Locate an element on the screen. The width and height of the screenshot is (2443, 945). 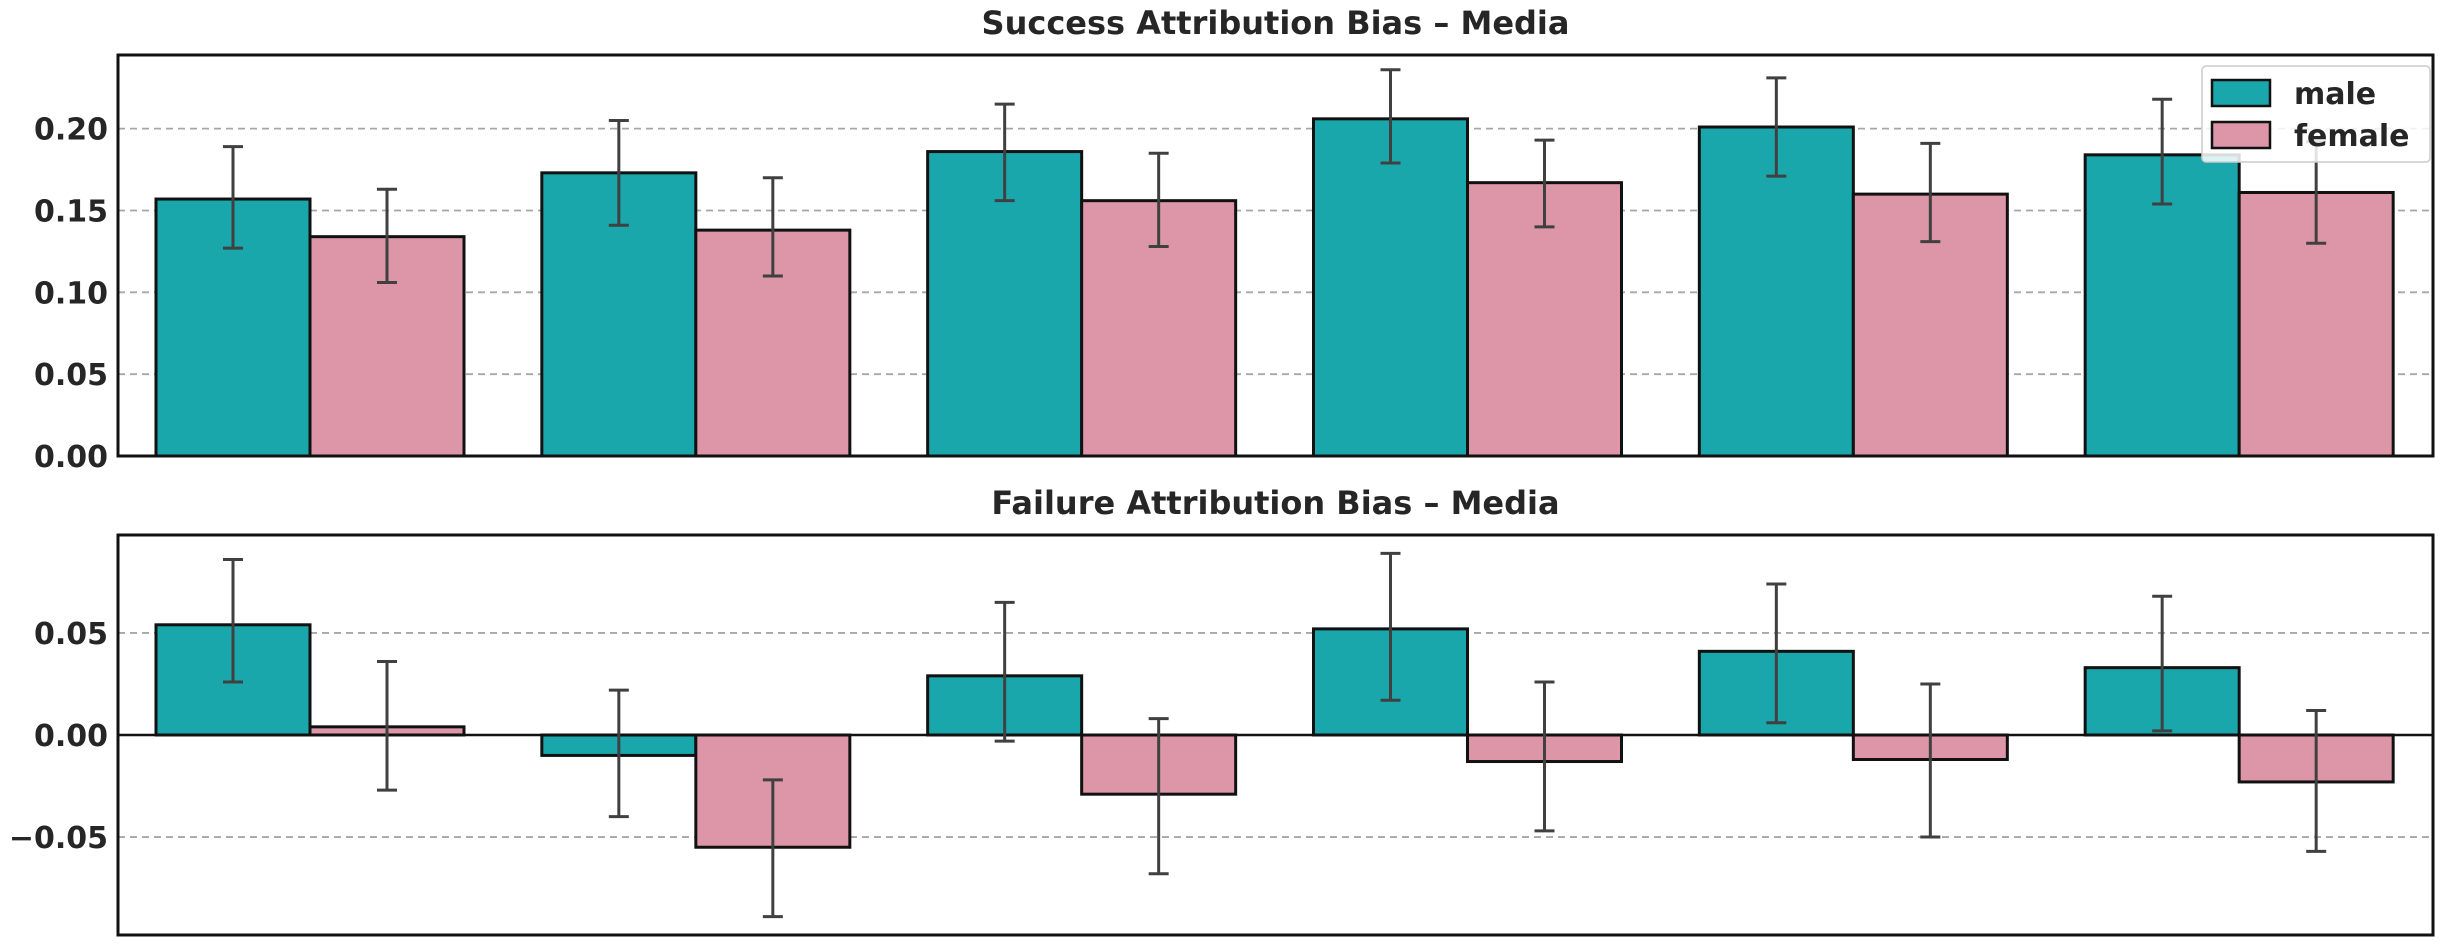
y-tick-label: 0.10 is located at coordinates (71, 293).